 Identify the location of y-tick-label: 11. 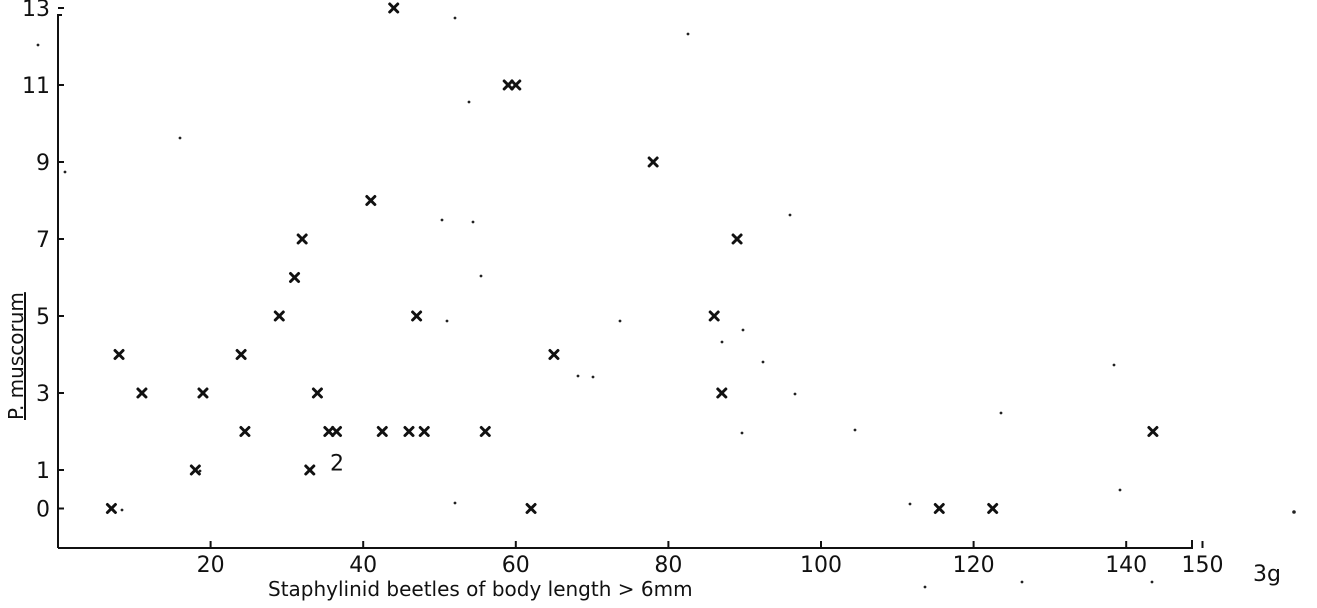
(36, 86).